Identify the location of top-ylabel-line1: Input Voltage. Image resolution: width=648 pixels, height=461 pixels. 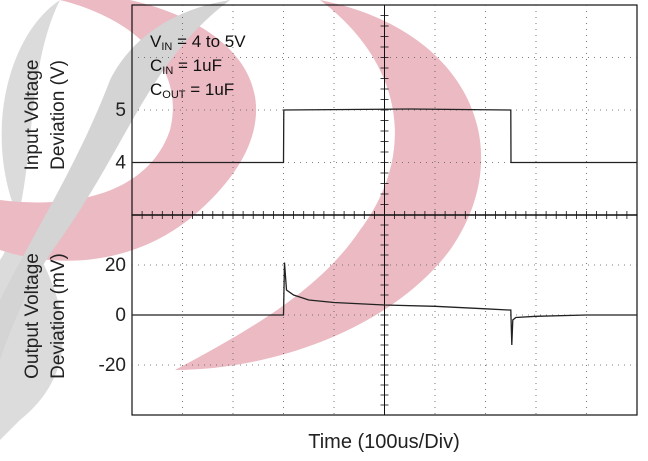
(32, 115).